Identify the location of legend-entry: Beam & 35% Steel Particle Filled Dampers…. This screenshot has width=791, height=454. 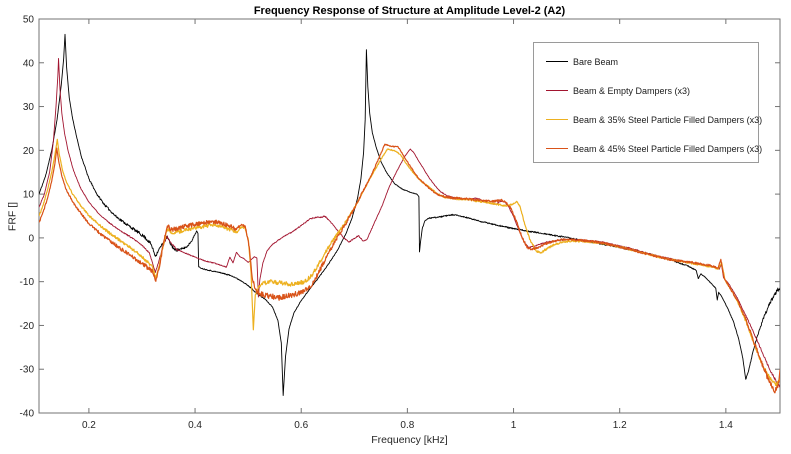
(648, 119).